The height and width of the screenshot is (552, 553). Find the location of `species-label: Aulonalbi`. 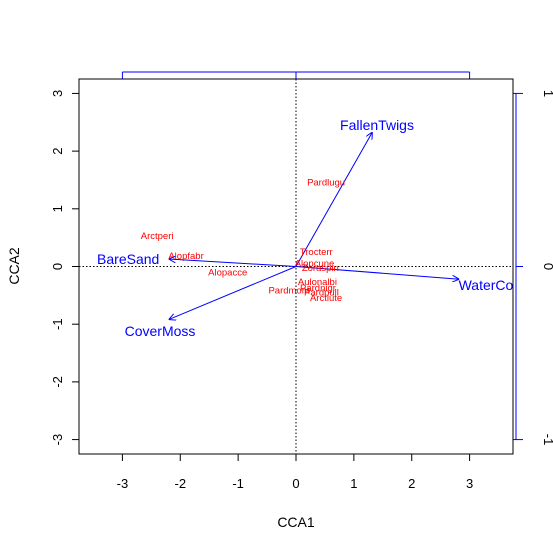

species-label: Aulonalbi is located at coordinates (317, 282).